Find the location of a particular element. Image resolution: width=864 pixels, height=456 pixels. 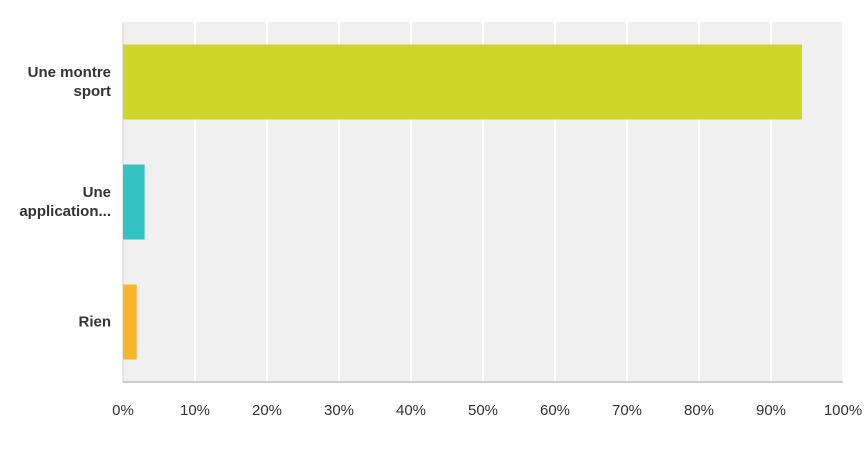

x-tick-label: 30% is located at coordinates (339, 410).